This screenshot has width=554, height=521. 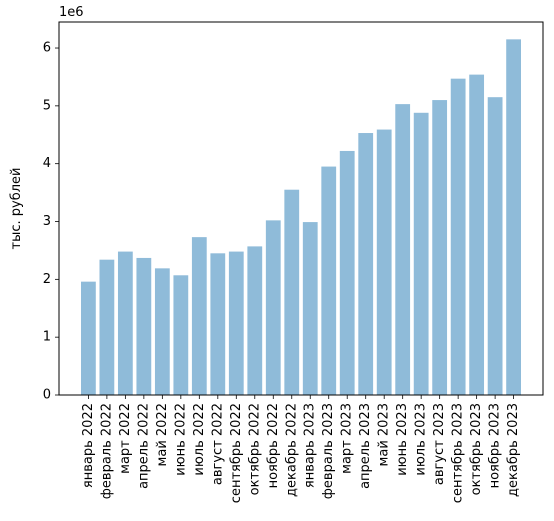 I want to click on x-tick-label: март 2022, so click(x=125, y=438).